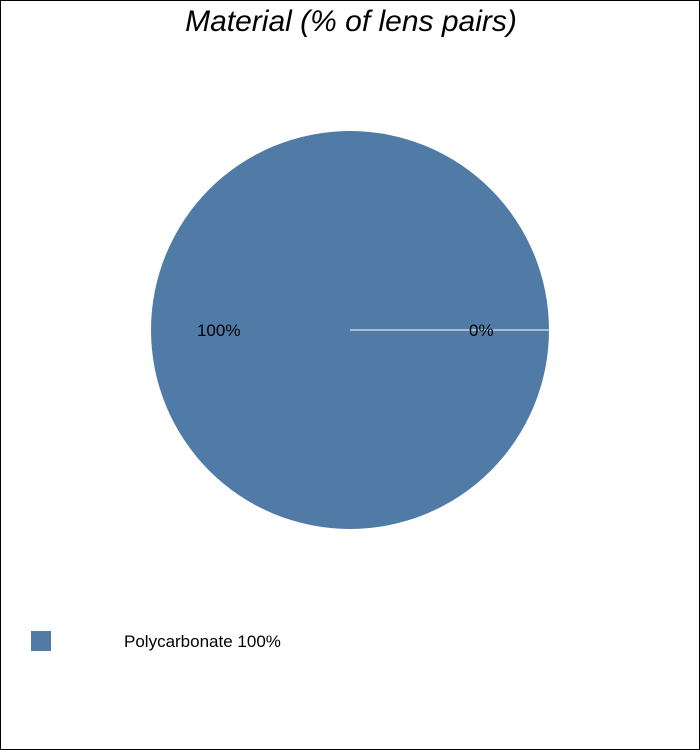 This screenshot has width=700, height=750. I want to click on legend-label-polycarbonate: Polycarbonate 100%, so click(202, 641).